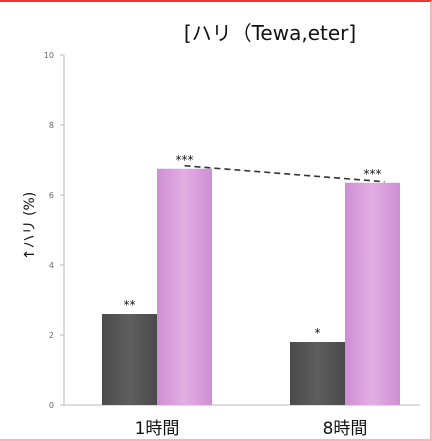  I want to click on y-tick-label: 8, so click(51, 125).